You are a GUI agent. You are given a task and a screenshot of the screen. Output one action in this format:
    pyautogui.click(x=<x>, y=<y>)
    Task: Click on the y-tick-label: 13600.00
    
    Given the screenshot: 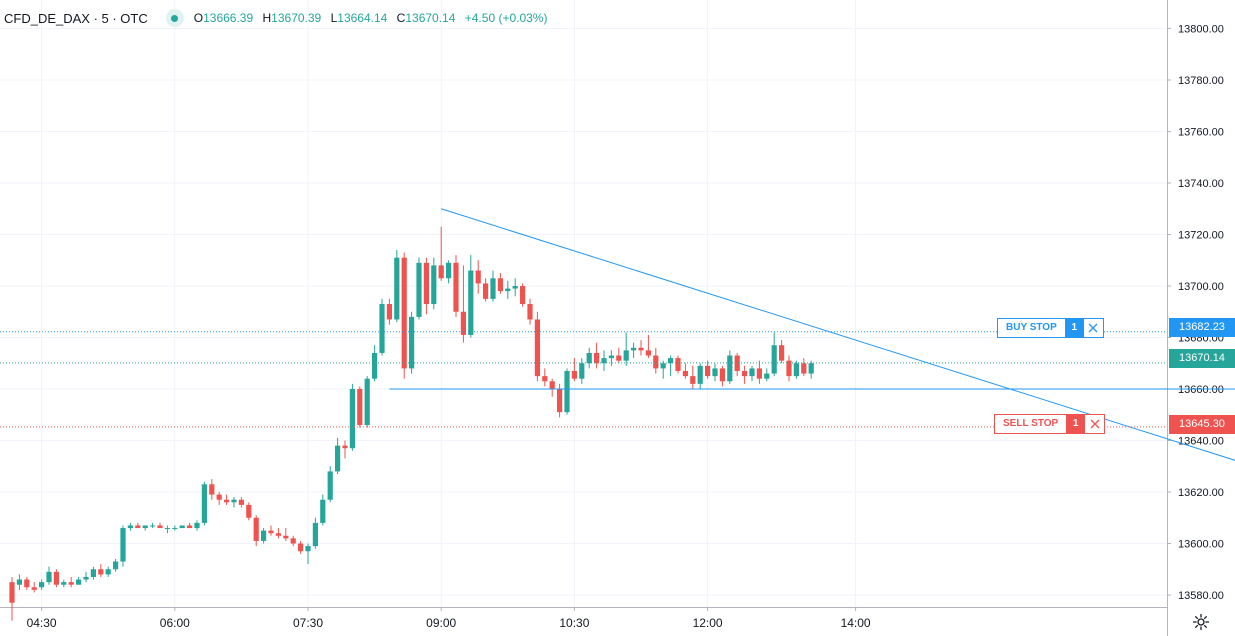 What is the action you would take?
    pyautogui.click(x=1201, y=545)
    